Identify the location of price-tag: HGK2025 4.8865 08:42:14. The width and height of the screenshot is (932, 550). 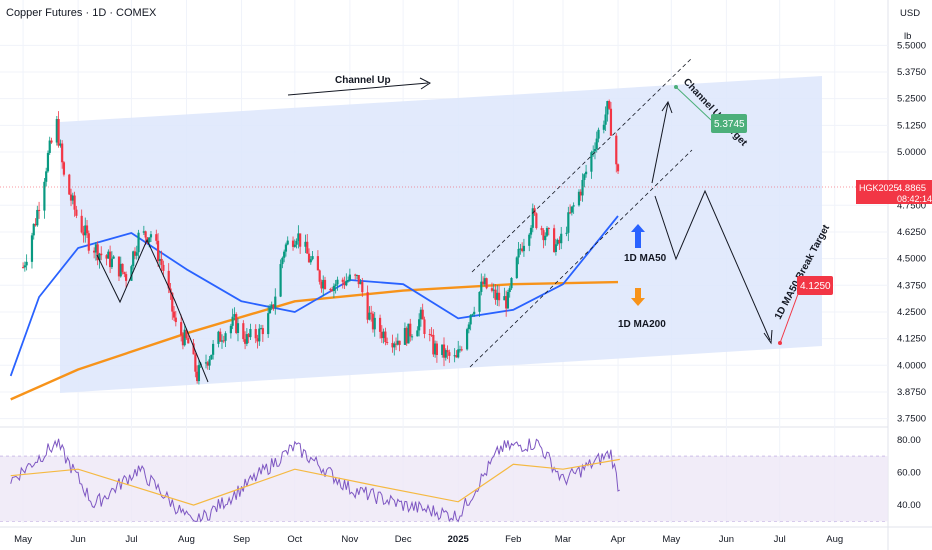
(894, 192).